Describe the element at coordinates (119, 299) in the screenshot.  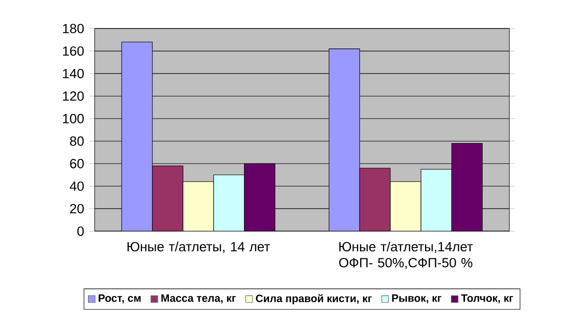
I see `legend-label: Рост, см` at that location.